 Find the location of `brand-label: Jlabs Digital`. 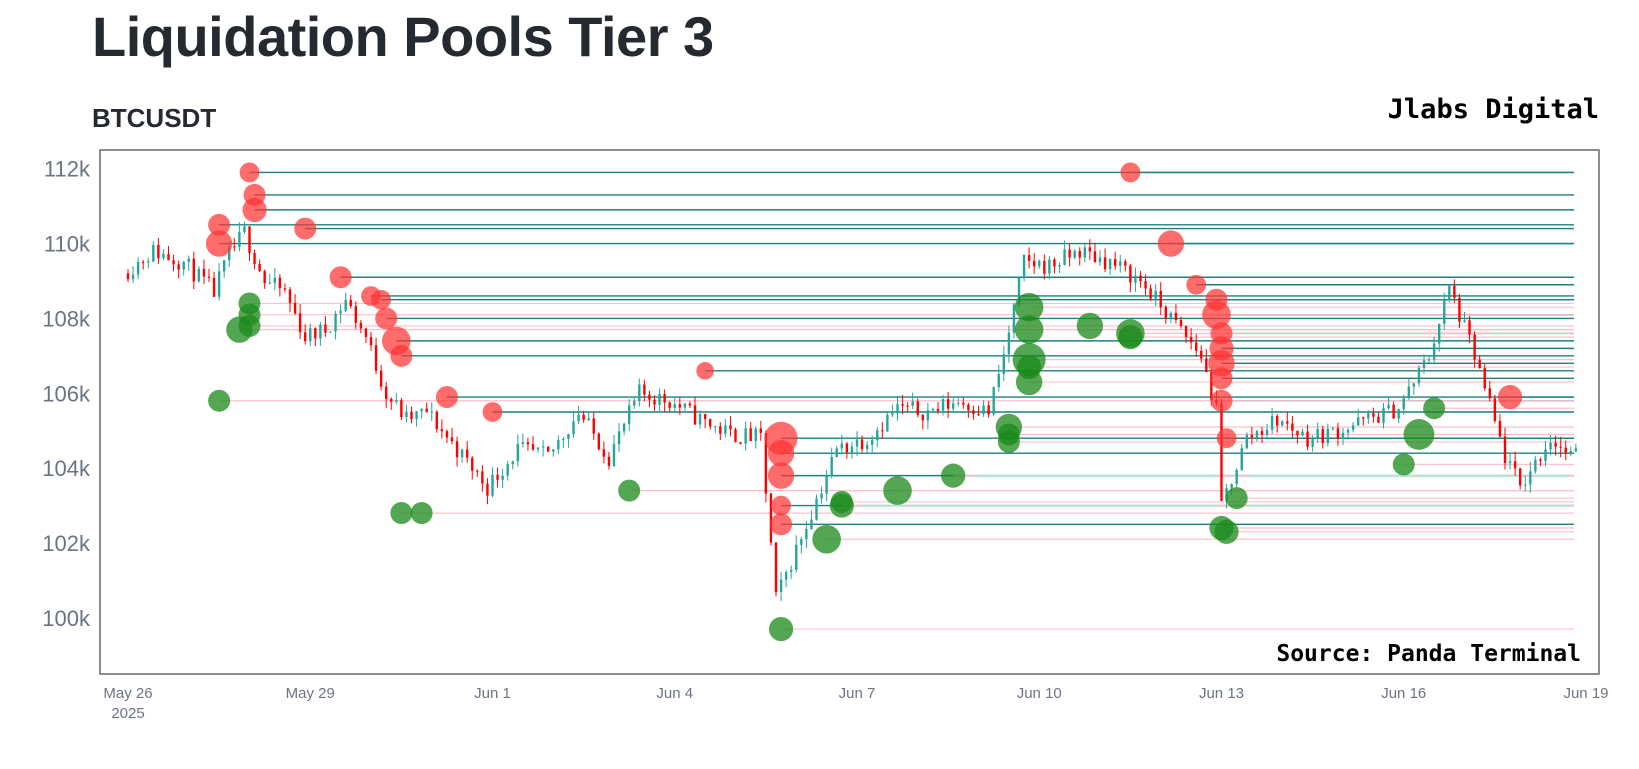

brand-label: Jlabs Digital is located at coordinates (1493, 109).